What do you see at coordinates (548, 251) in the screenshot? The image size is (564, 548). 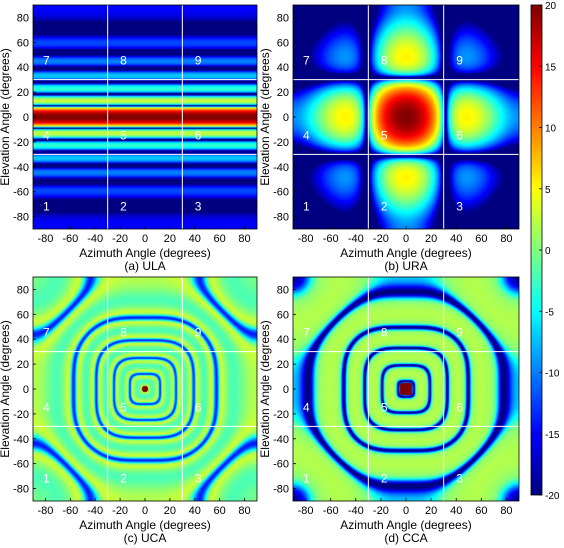 I see `colorbar-tick-label: 0` at bounding box center [548, 251].